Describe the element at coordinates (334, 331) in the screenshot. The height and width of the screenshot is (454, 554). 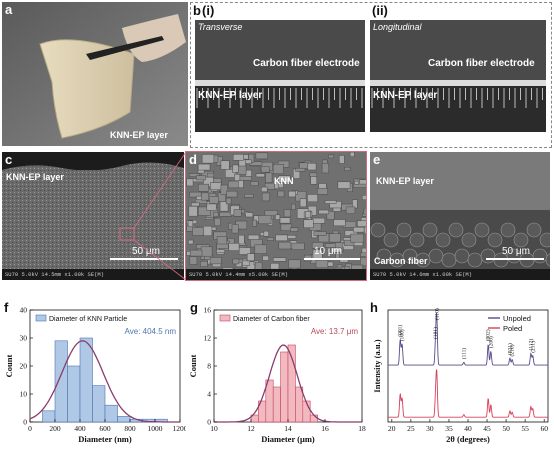
I see `chart-g-annotation: Ave: 13.7 μm` at that location.